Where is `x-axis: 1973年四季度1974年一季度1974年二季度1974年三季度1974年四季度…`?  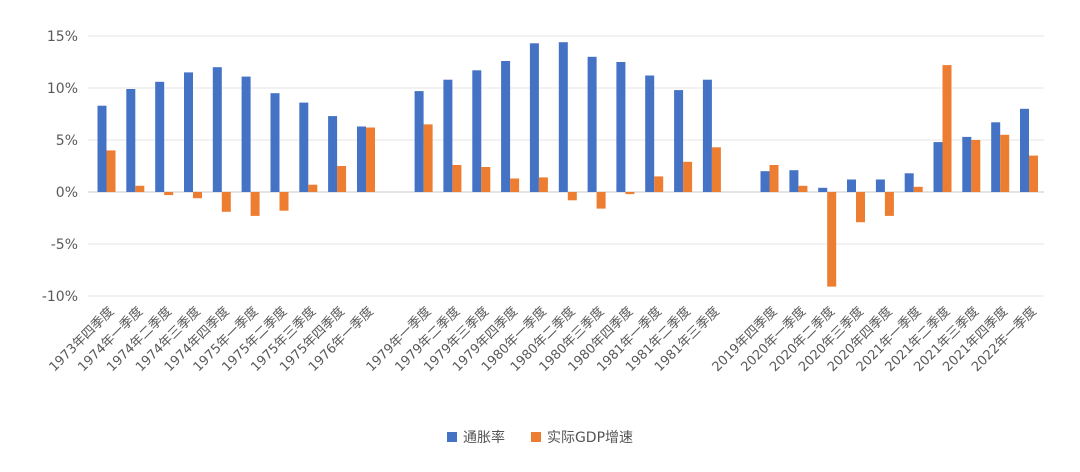 x-axis: 1973年四季度1974年一季度1974年二季度1974年三季度1974年四季度… is located at coordinates (543, 339).